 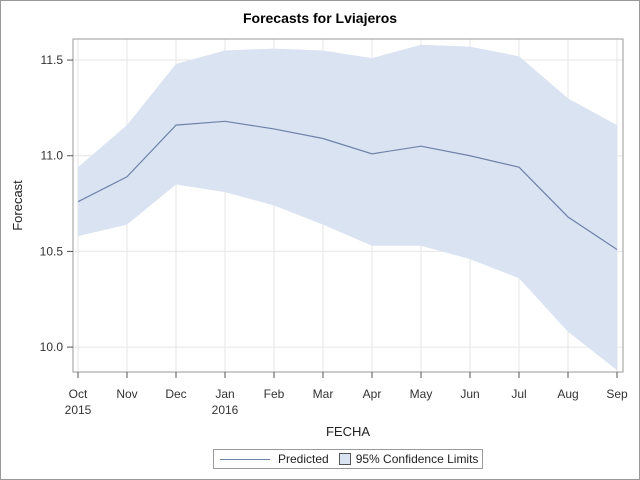 What do you see at coordinates (224, 394) in the screenshot?
I see `x-tick-label: Jan` at bounding box center [224, 394].